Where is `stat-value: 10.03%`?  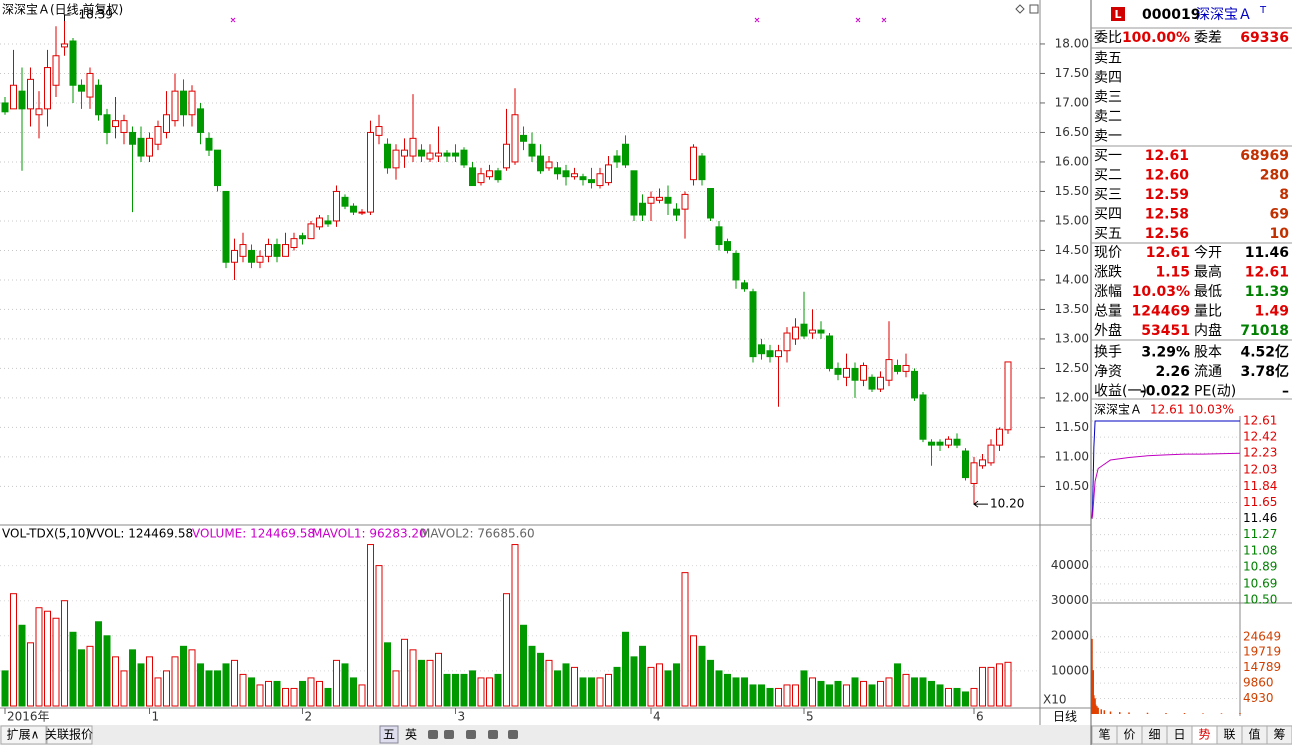 stat-value: 10.03% is located at coordinates (1161, 292).